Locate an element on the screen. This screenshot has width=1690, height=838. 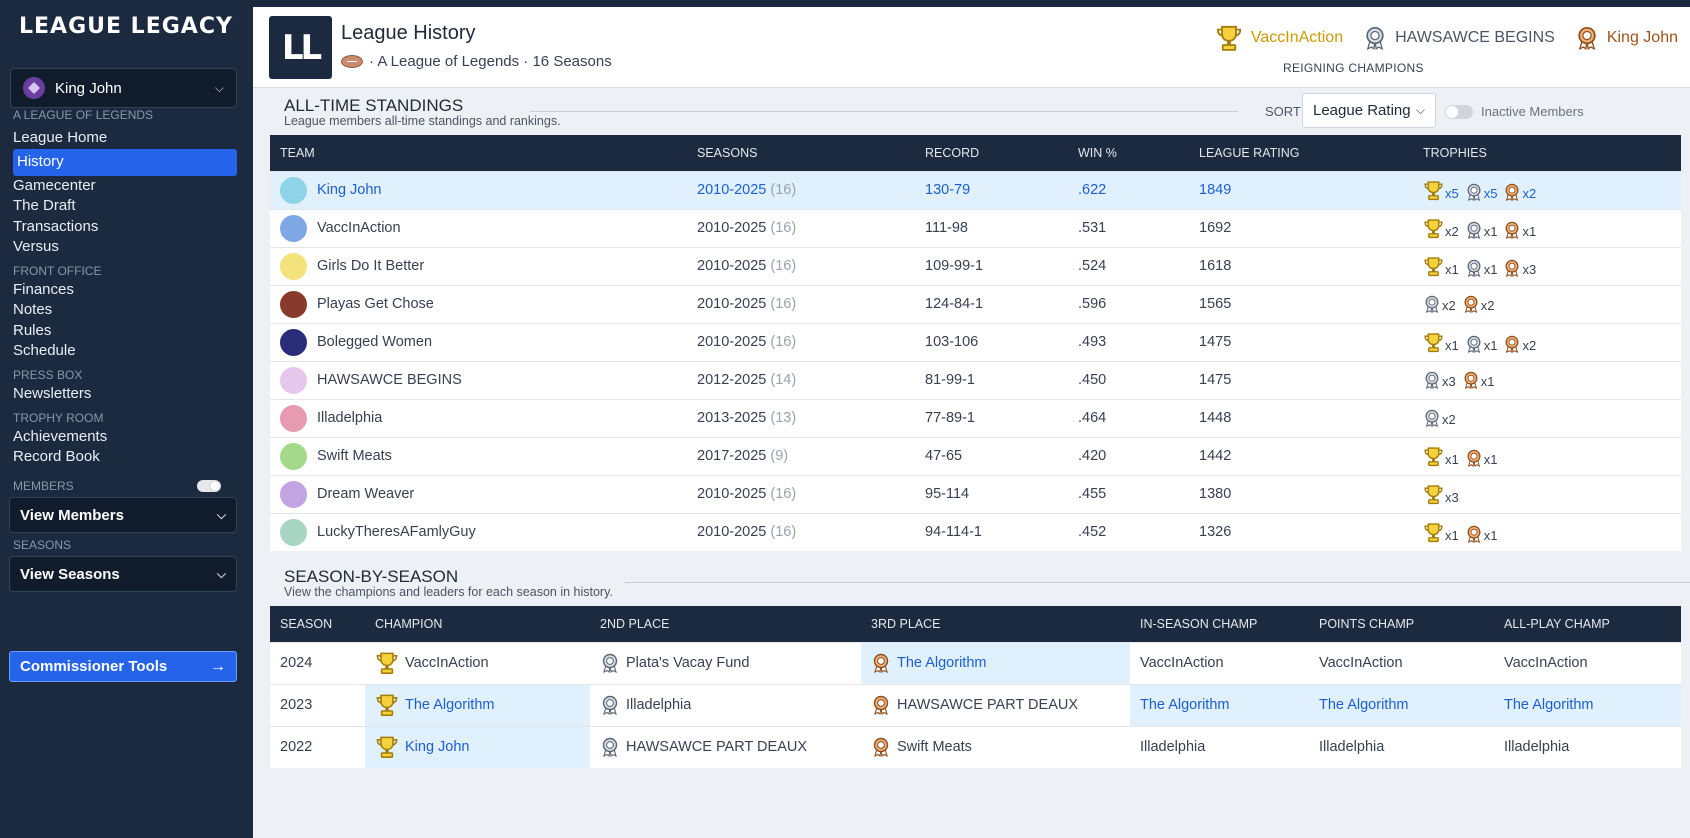
column-header: 2ND PLACE is located at coordinates (725, 624).